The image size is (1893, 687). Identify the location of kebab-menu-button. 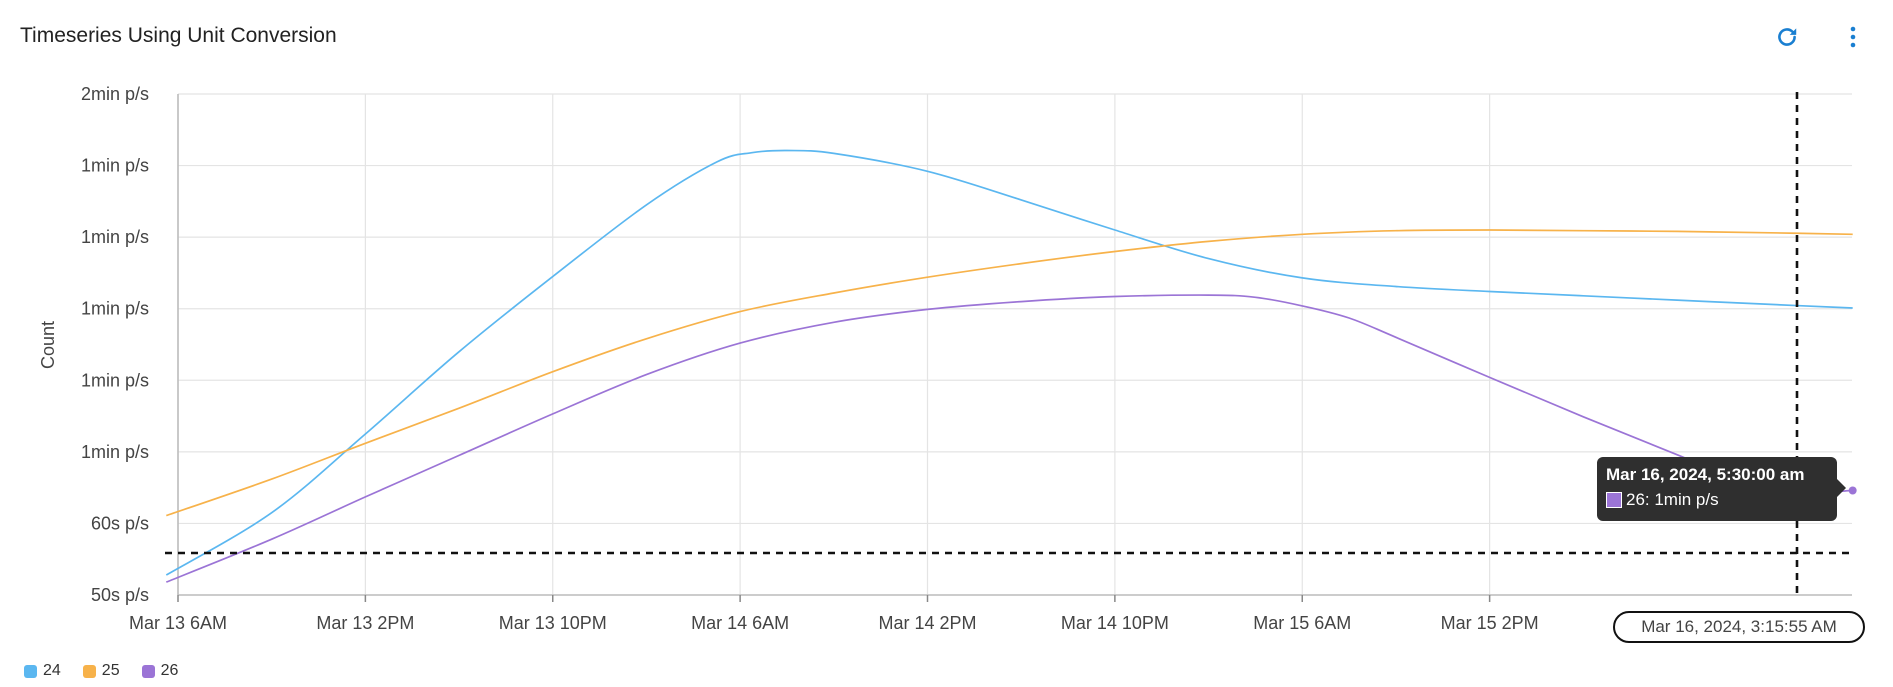
(1853, 37).